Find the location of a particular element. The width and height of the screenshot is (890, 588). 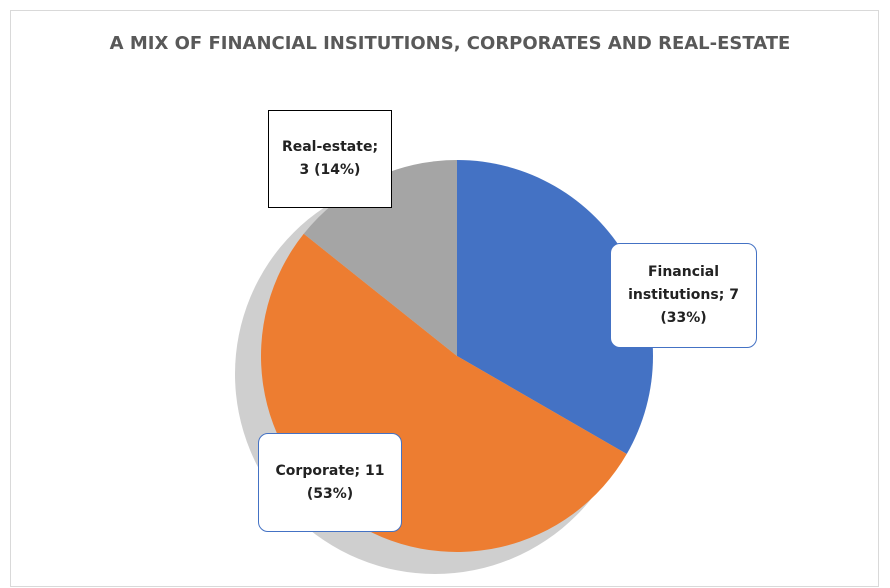

data-label-box: Real-estate; 3 (14%) is located at coordinates (330, 159).